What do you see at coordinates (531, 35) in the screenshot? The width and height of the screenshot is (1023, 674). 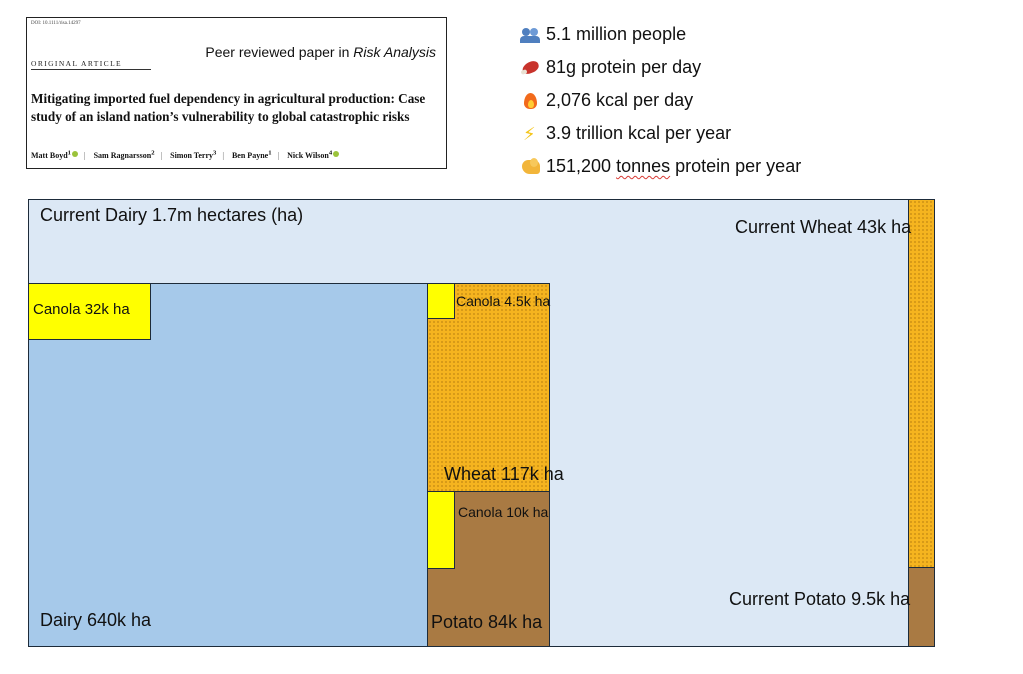 I see `people-icon` at bounding box center [531, 35].